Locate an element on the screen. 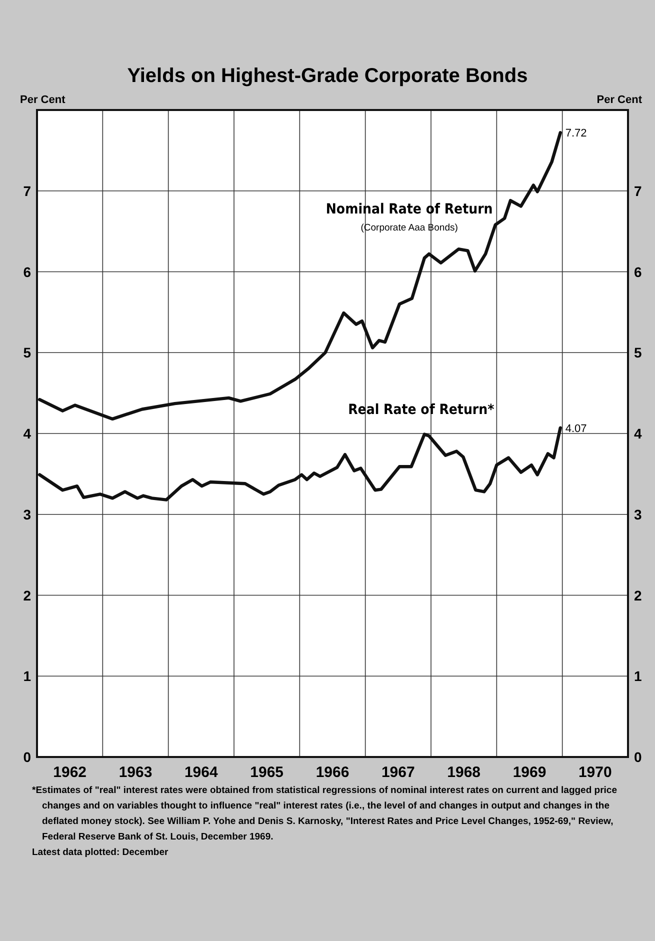 The image size is (655, 941). x-tick-label: 1969 is located at coordinates (529, 772).